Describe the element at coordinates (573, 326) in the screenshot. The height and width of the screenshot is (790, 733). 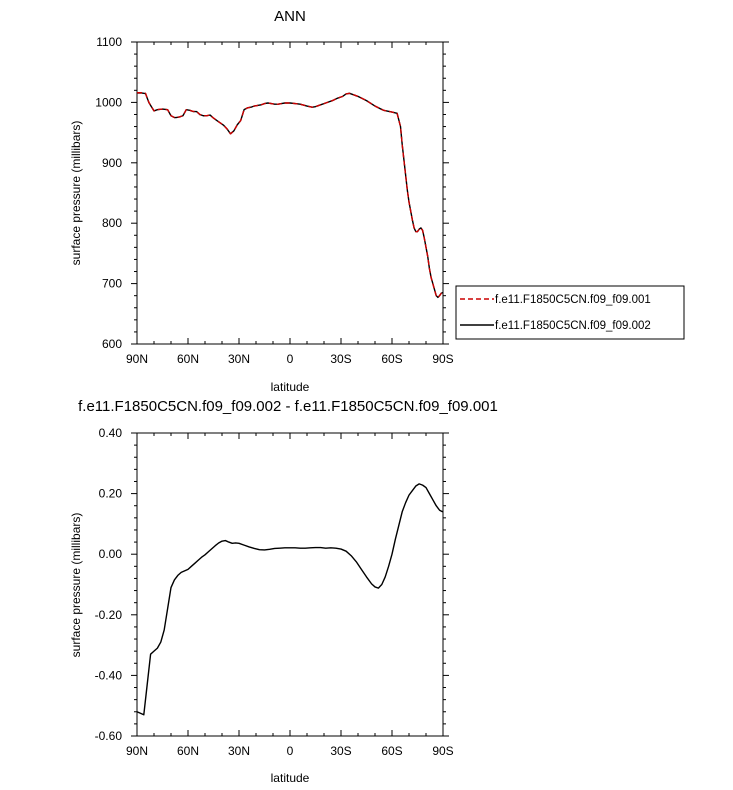
I see `legend-label-series-2: f.e11.F1850C5CN.f09_f09.002` at that location.